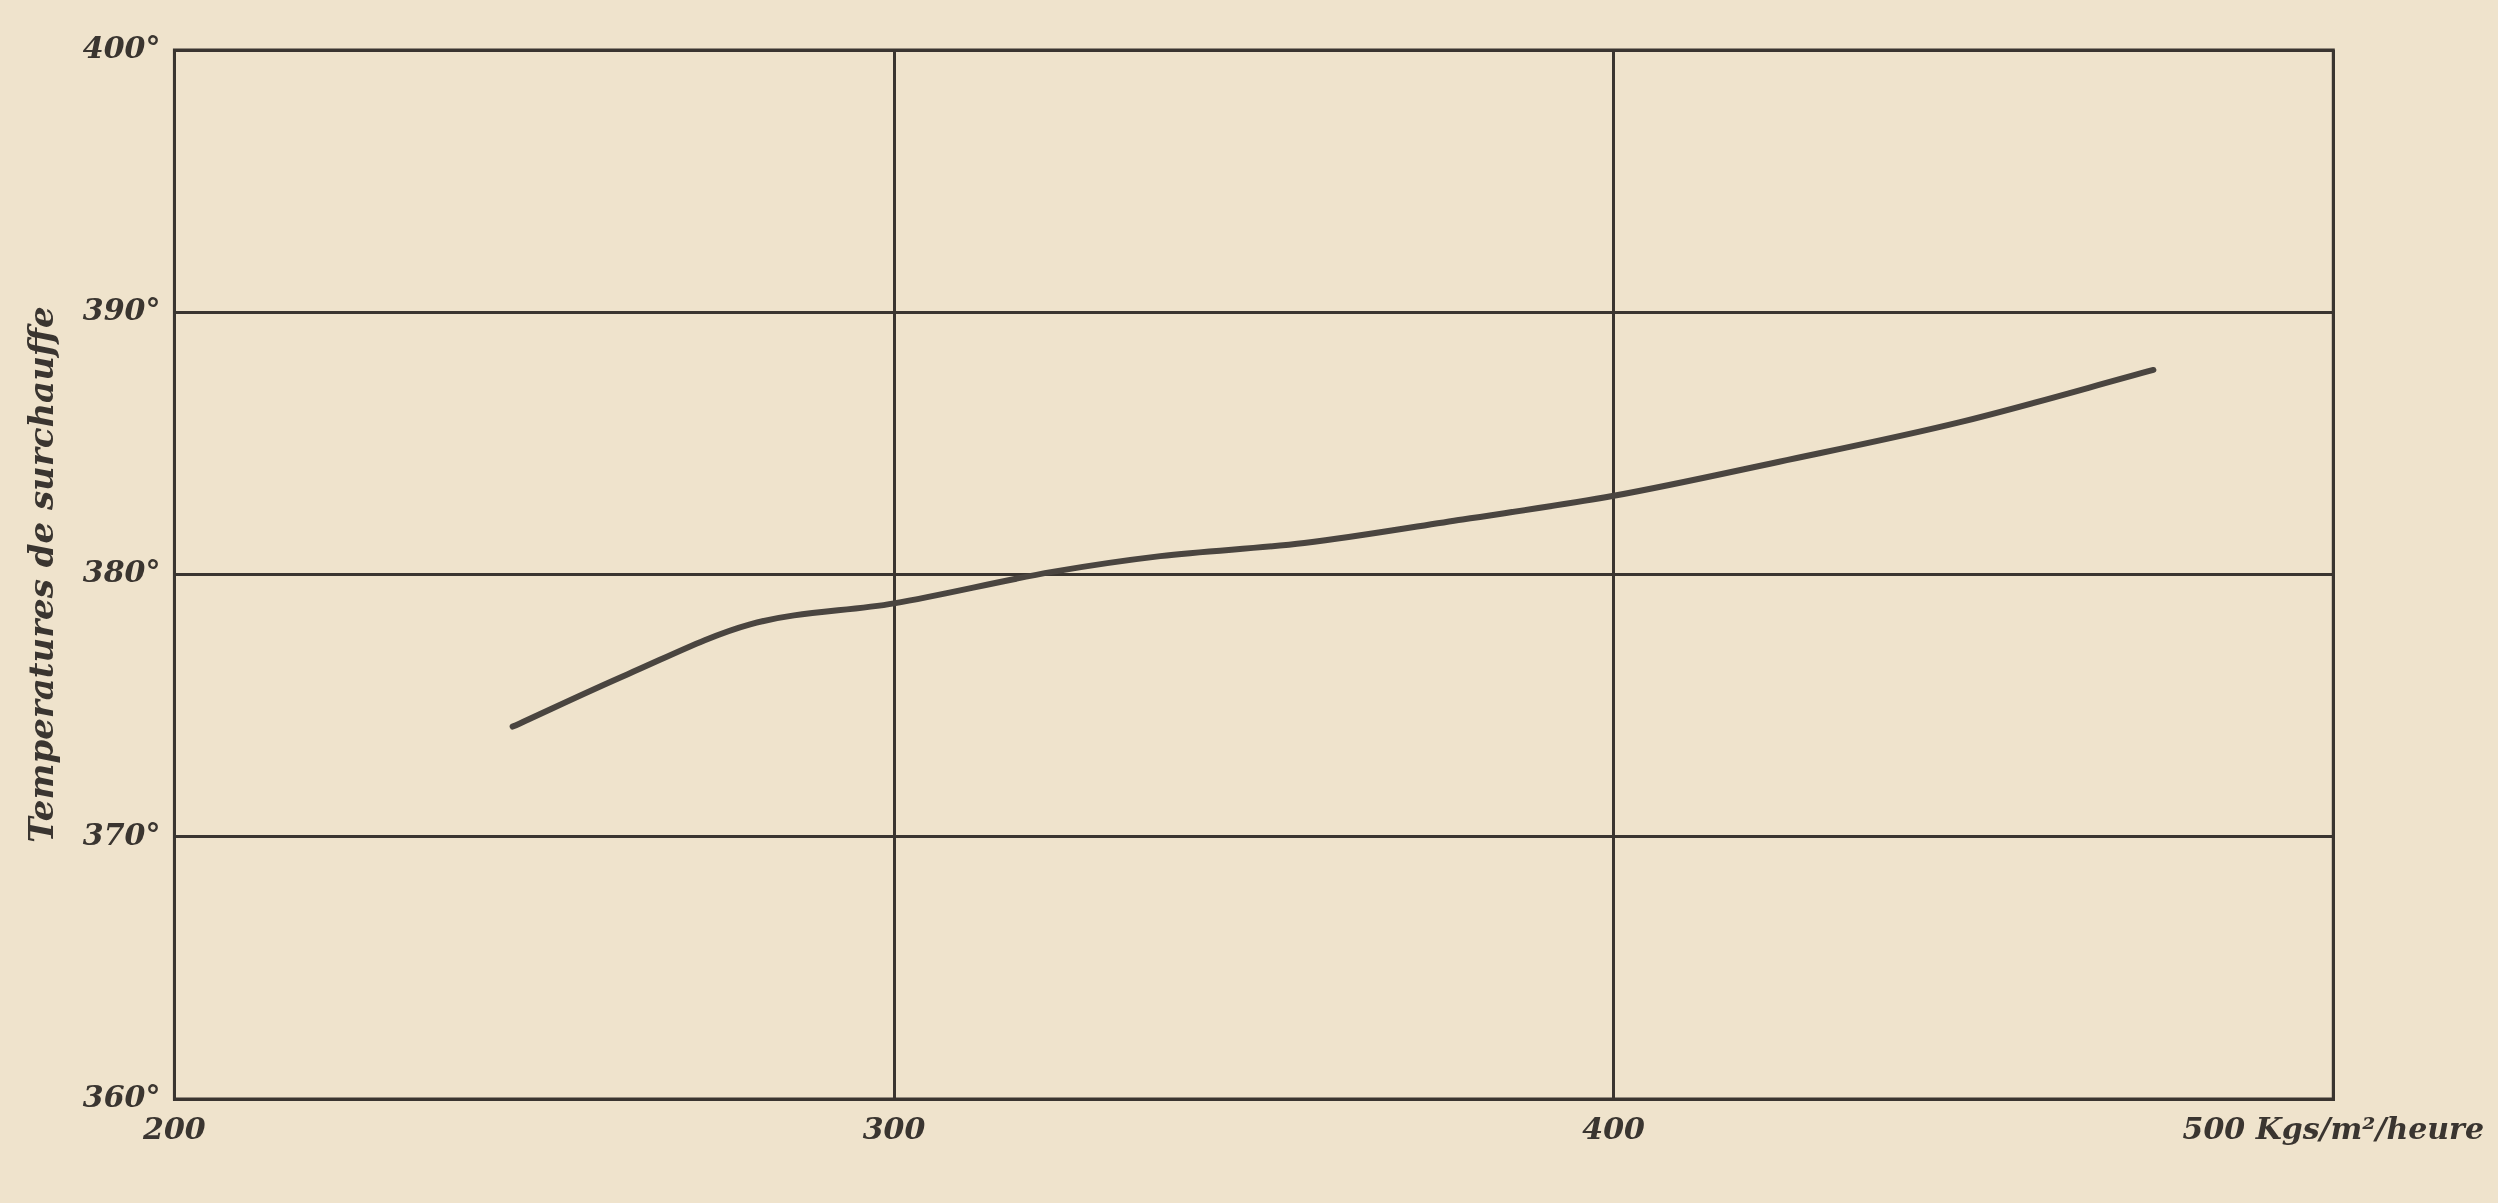 Image resolution: width=2498 pixels, height=1203 pixels. What do you see at coordinates (894, 1128) in the screenshot?
I see `x-tick-label: 300` at bounding box center [894, 1128].